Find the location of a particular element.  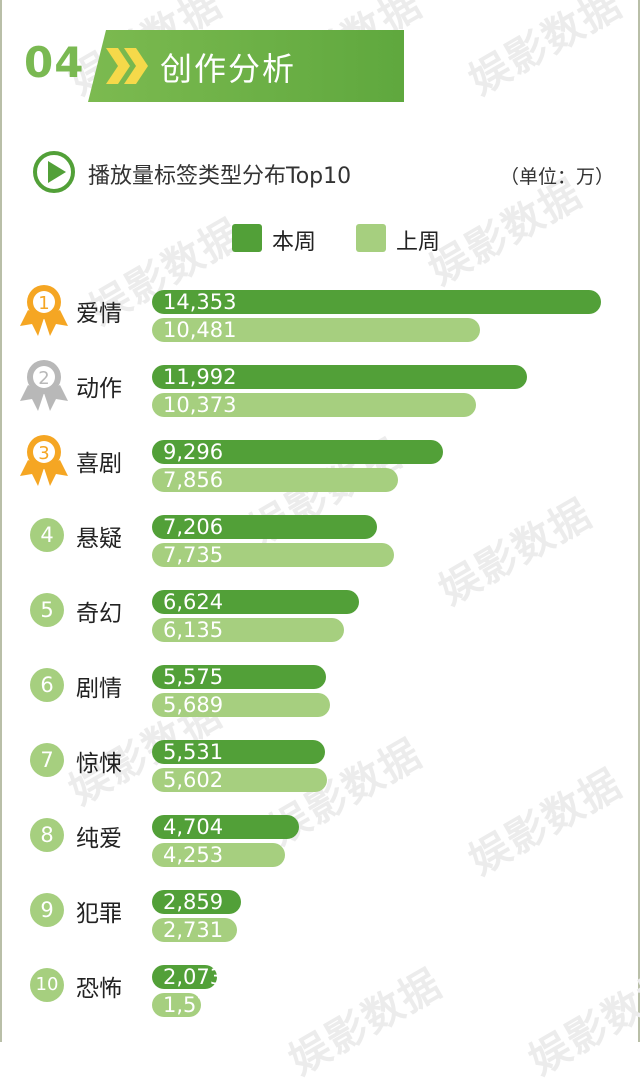

bar-current-week: 14,353 is located at coordinates (376, 302).